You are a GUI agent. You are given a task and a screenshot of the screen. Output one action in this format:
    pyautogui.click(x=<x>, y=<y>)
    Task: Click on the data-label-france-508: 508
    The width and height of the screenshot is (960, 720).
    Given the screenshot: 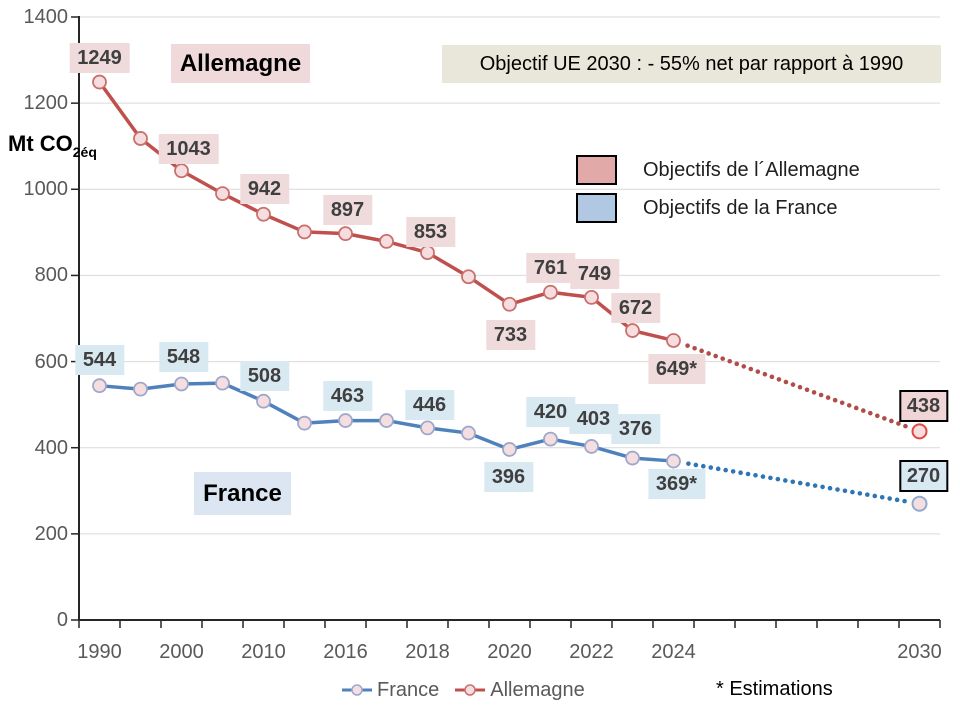 What is the action you would take?
    pyautogui.click(x=264, y=376)
    